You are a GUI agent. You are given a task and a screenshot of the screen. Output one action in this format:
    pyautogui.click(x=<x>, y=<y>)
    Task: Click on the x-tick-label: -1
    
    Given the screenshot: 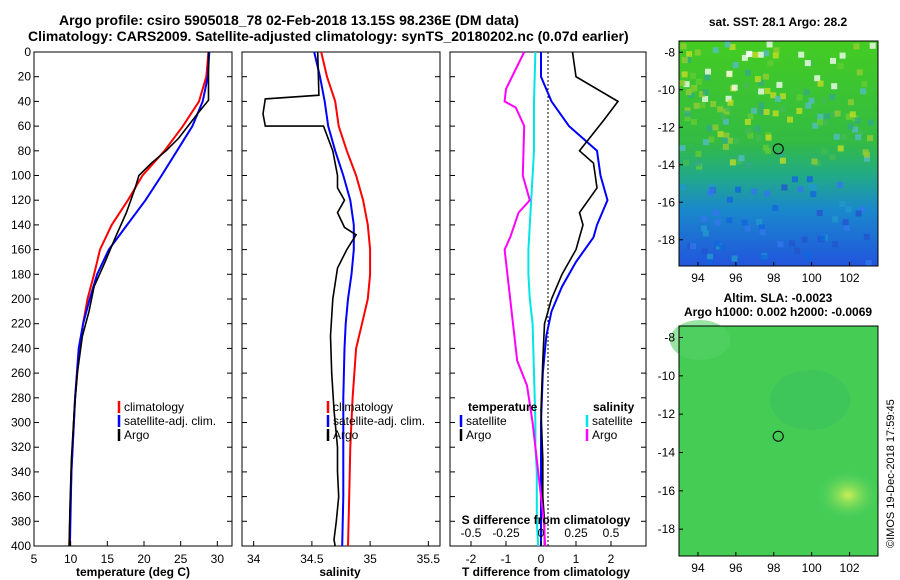 What is the action you would take?
    pyautogui.click(x=506, y=559)
    